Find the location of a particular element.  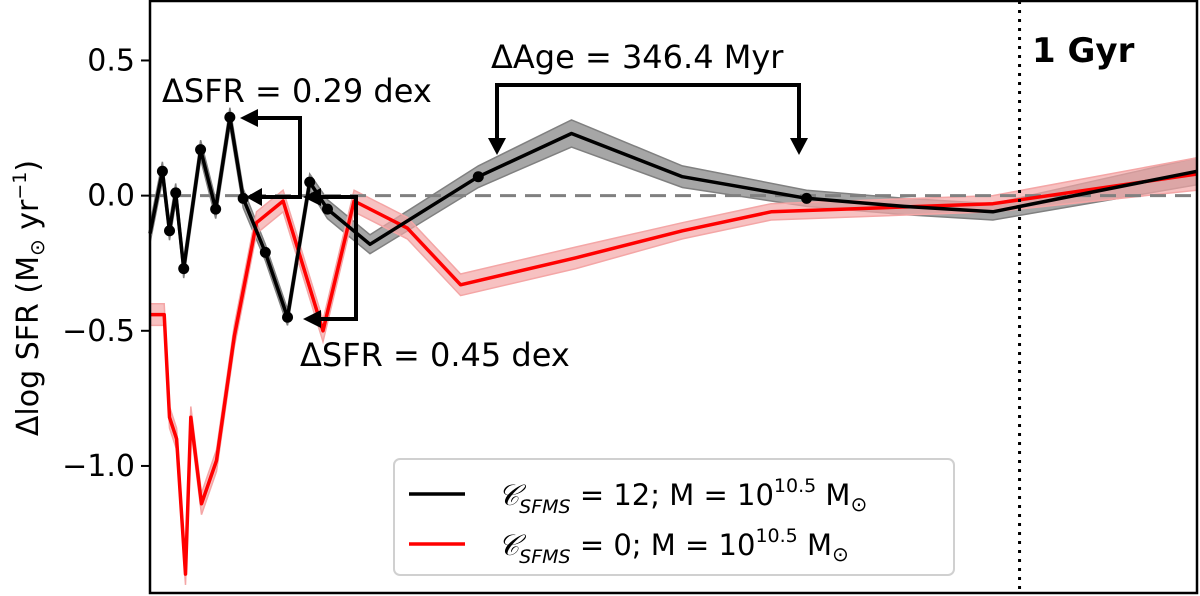

y-tick-label: 0.0 is located at coordinates (111, 196).